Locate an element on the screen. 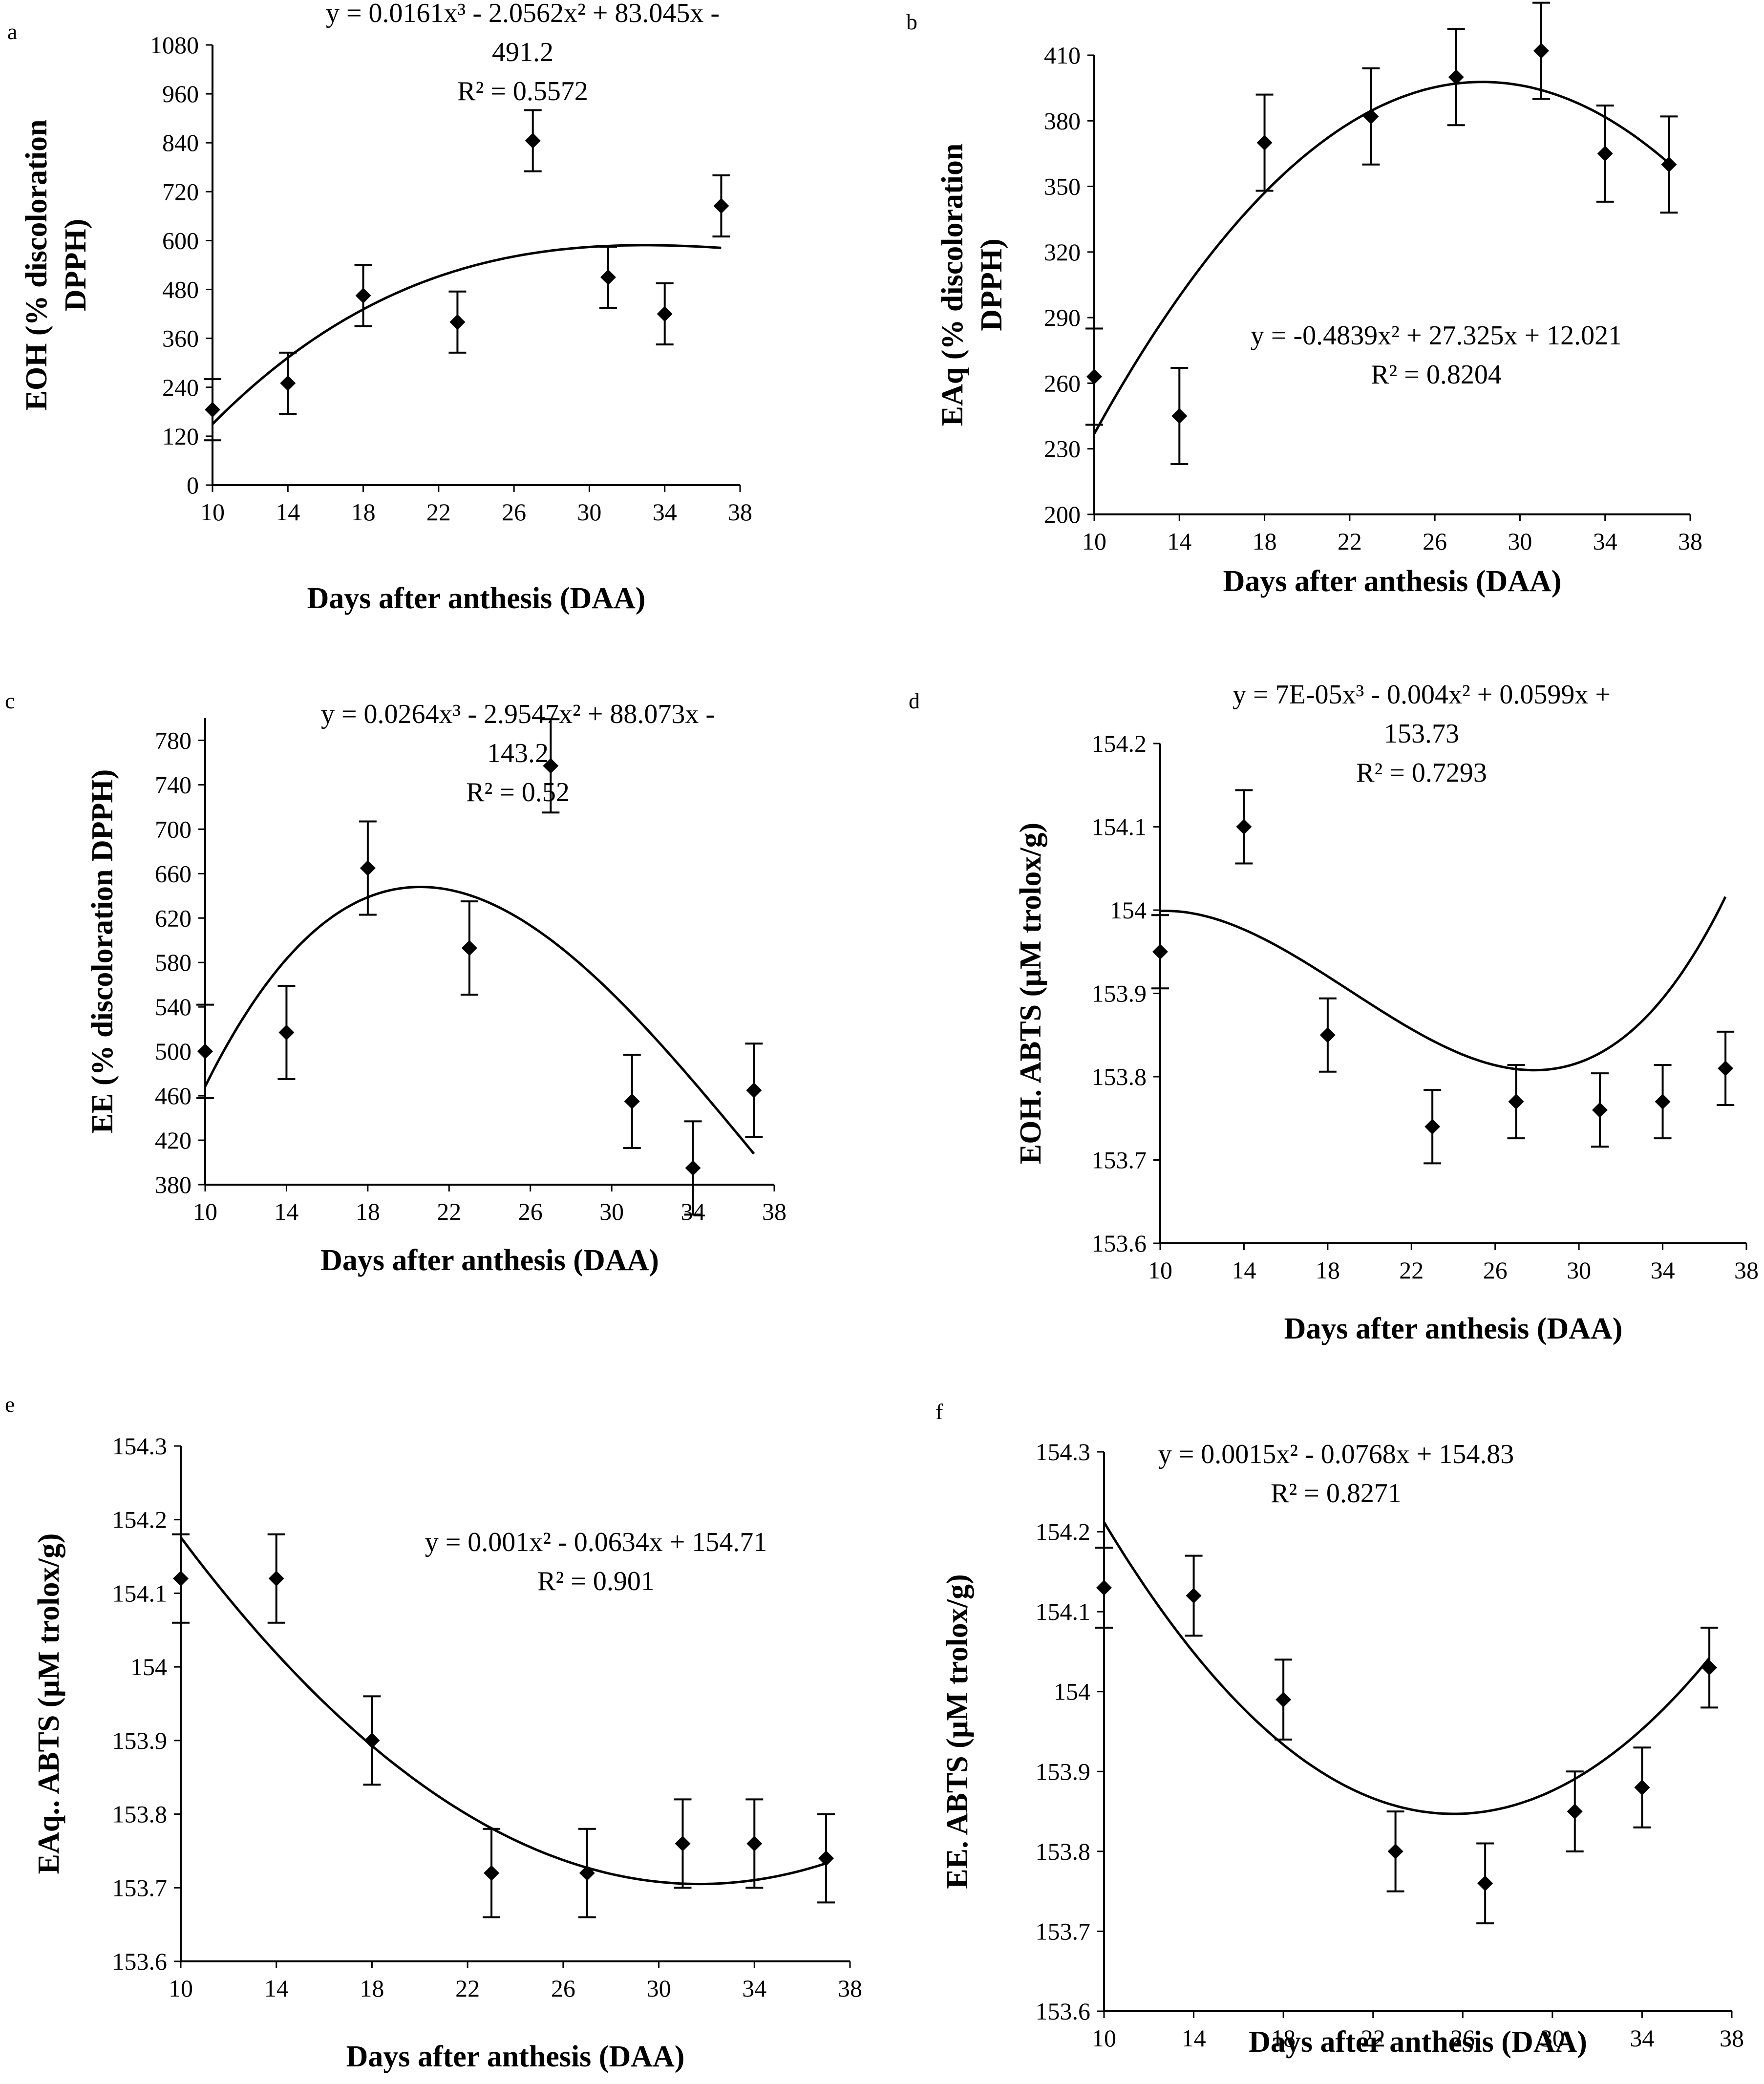 The image size is (1764, 2084). y-tick-label: 380 is located at coordinates (1062, 120).